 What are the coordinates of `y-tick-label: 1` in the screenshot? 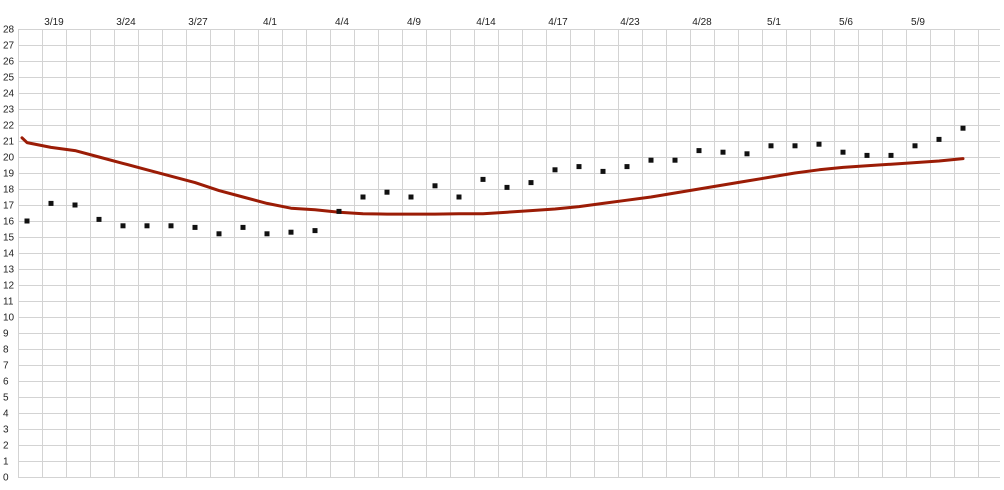 It's located at (6, 462).